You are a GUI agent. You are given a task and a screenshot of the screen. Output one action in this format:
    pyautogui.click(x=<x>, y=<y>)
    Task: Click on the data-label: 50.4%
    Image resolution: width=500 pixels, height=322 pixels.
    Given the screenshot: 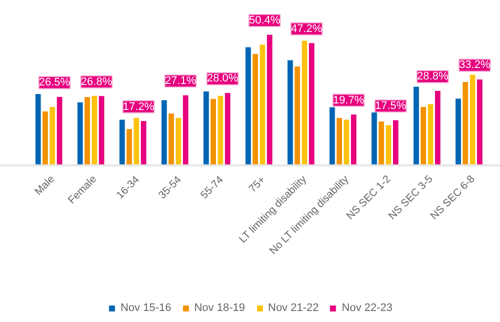 What is the action you would take?
    pyautogui.click(x=264, y=20)
    